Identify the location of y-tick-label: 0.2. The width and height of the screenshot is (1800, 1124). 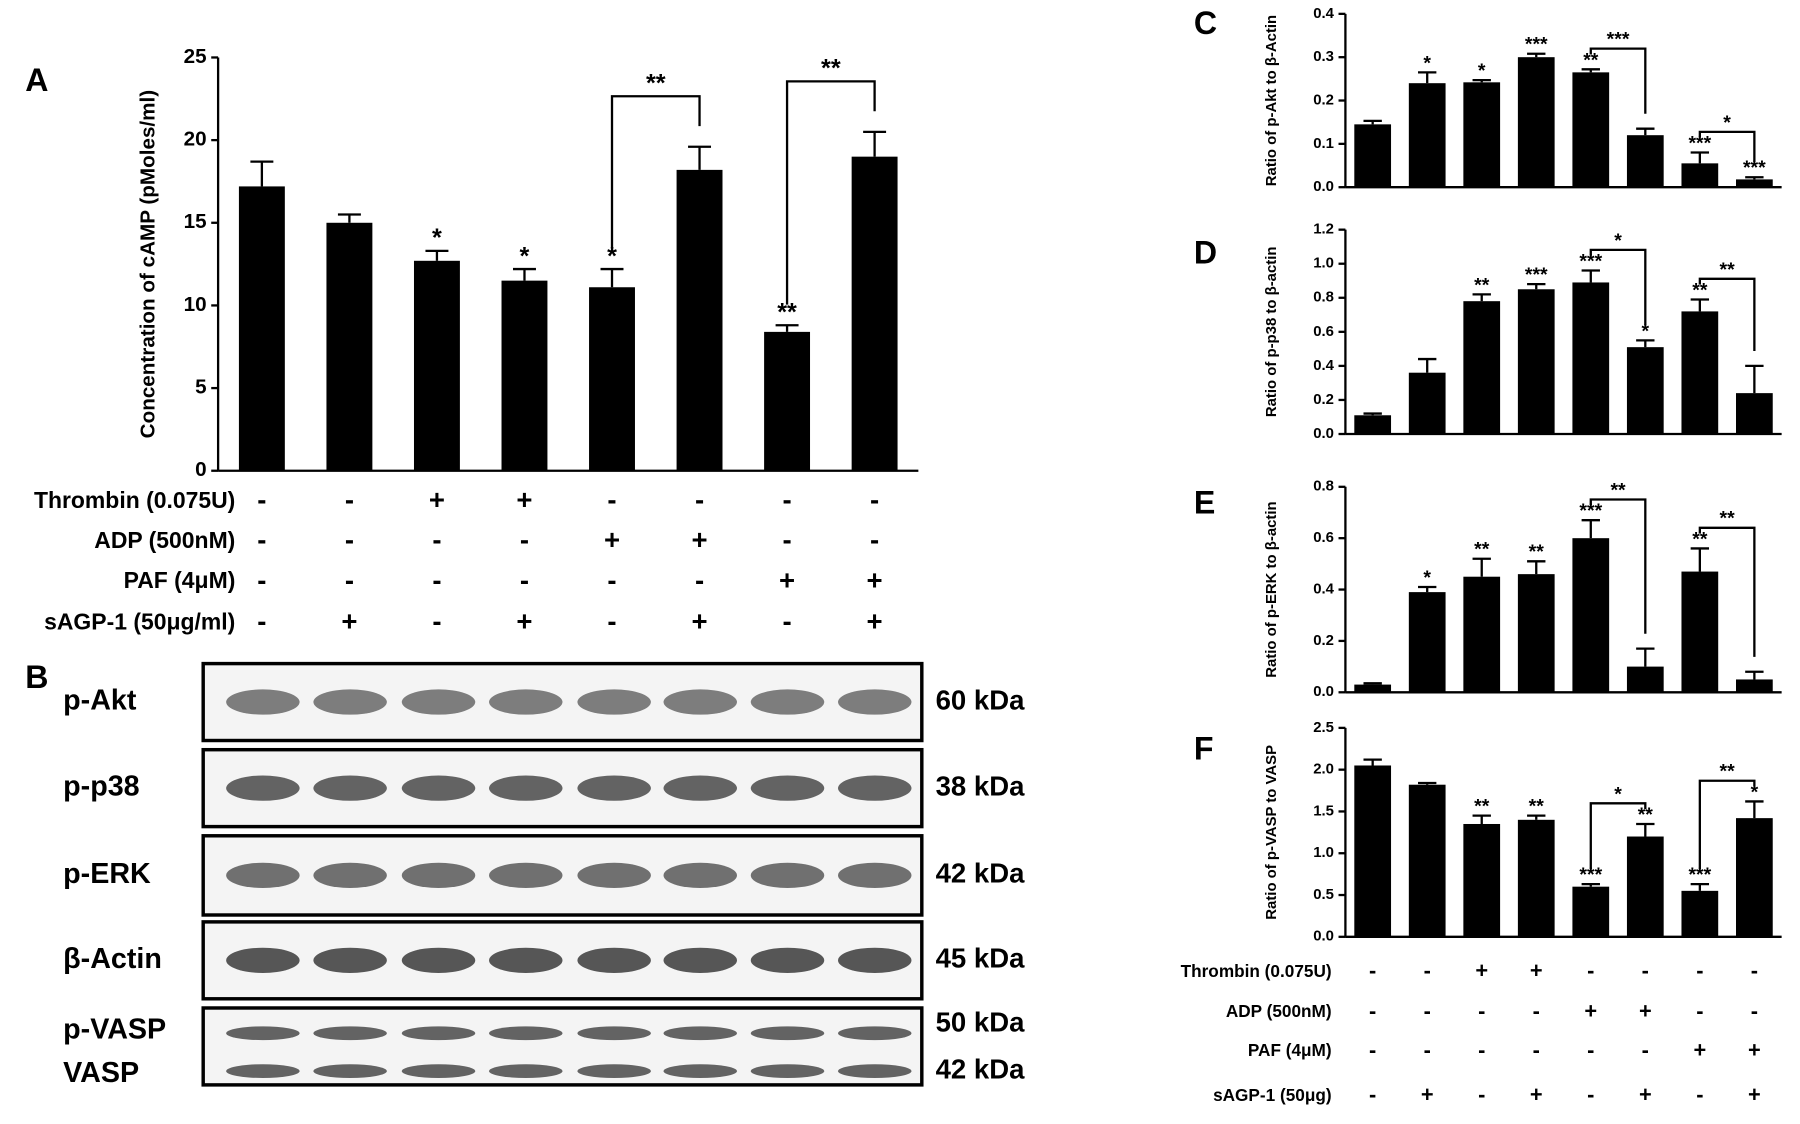
(1323, 640).